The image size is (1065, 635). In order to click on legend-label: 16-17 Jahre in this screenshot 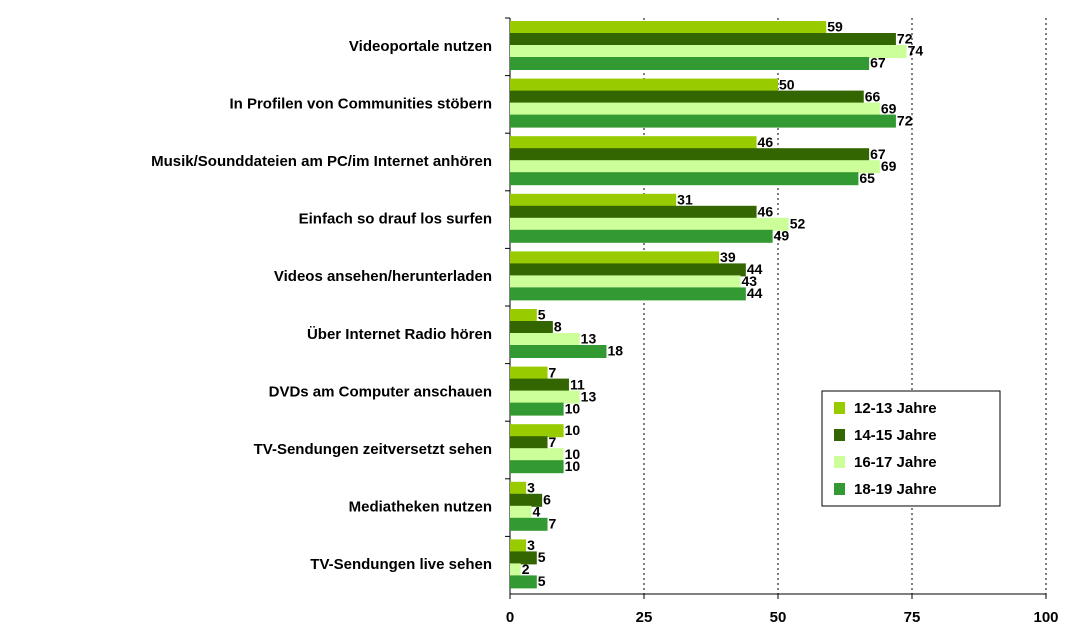, I will do `click(895, 462)`.